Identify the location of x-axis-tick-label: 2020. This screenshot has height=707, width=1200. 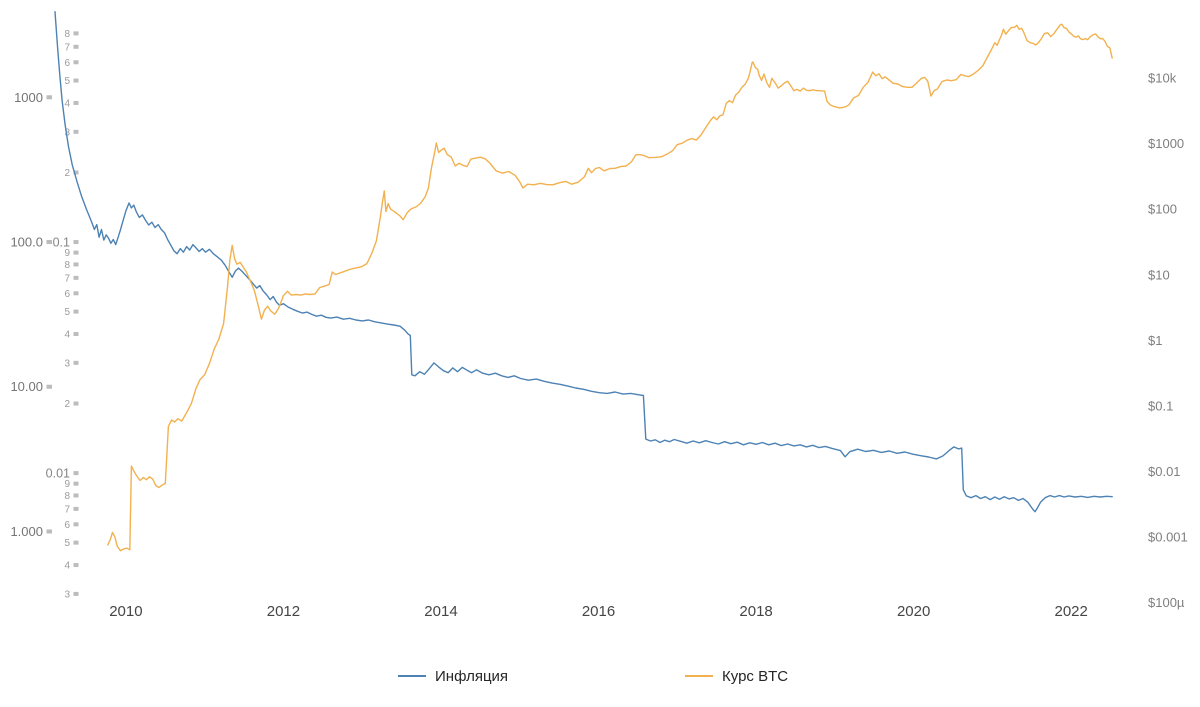
(913, 611).